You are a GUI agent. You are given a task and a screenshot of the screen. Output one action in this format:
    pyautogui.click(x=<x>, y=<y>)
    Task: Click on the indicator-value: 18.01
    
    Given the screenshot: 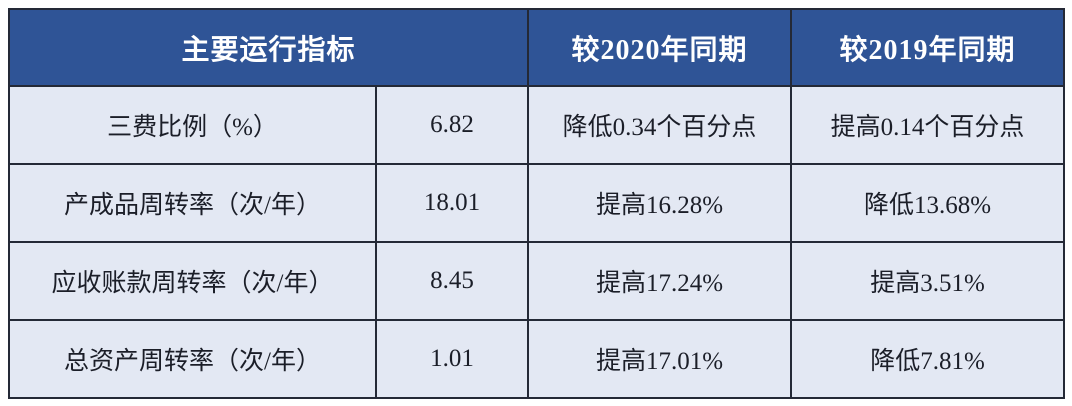 What is the action you would take?
    pyautogui.click(x=452, y=203)
    